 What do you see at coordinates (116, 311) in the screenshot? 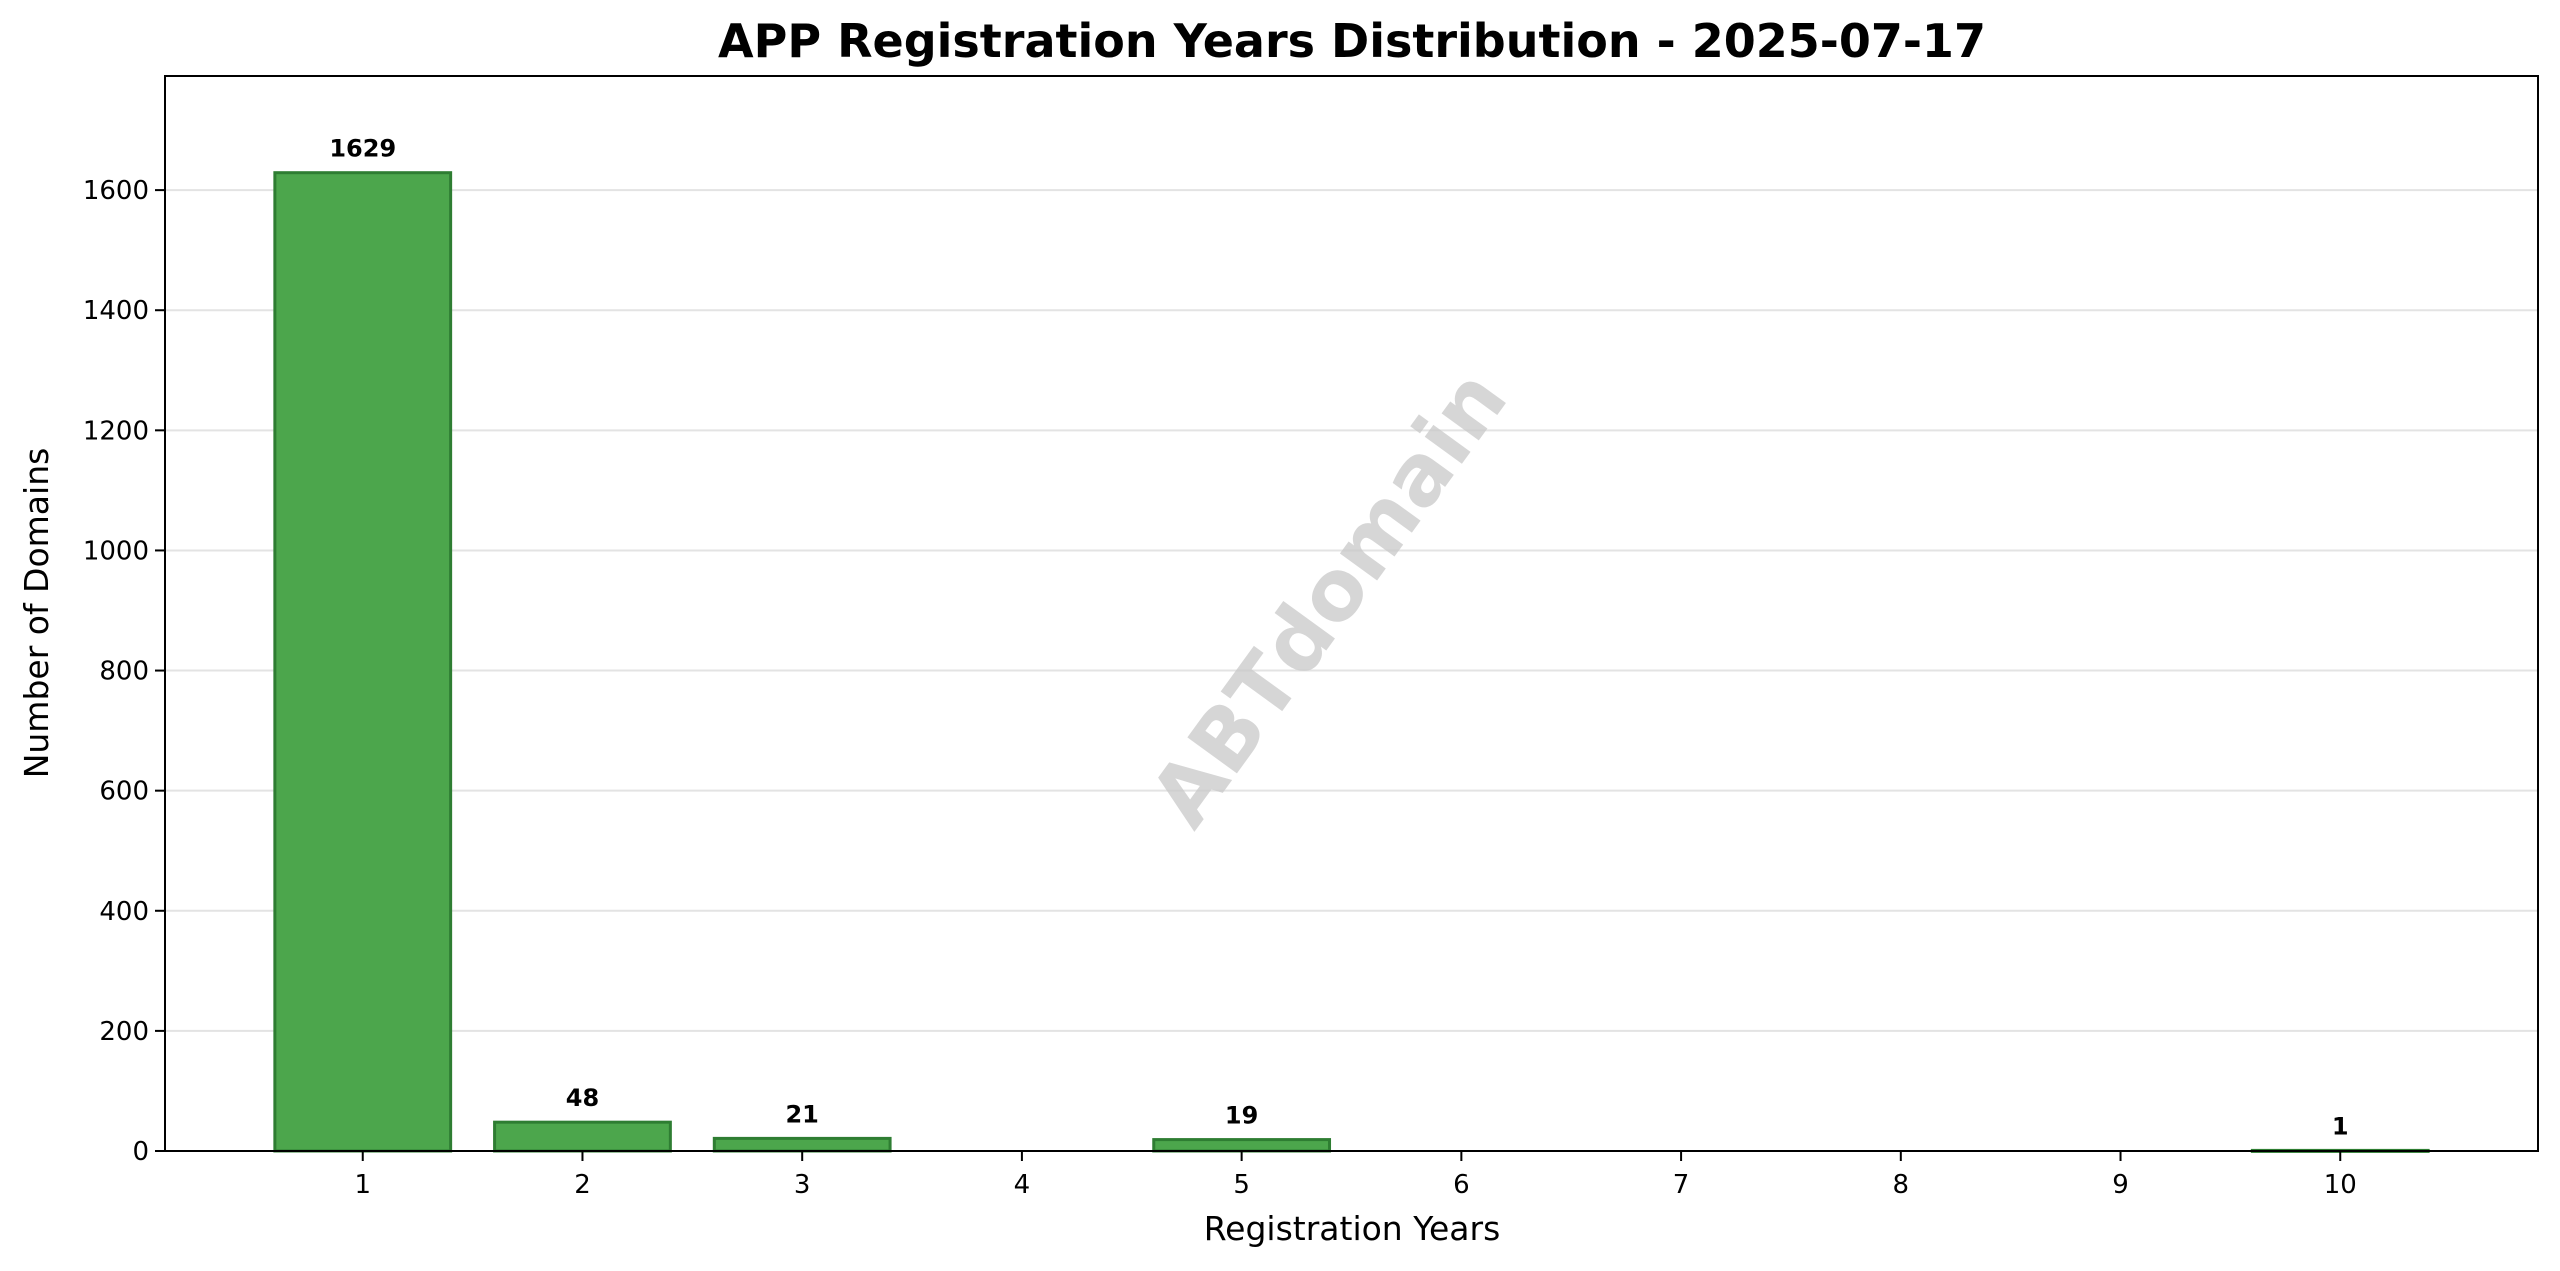
I see `y-tick-label: 1400` at bounding box center [116, 311].